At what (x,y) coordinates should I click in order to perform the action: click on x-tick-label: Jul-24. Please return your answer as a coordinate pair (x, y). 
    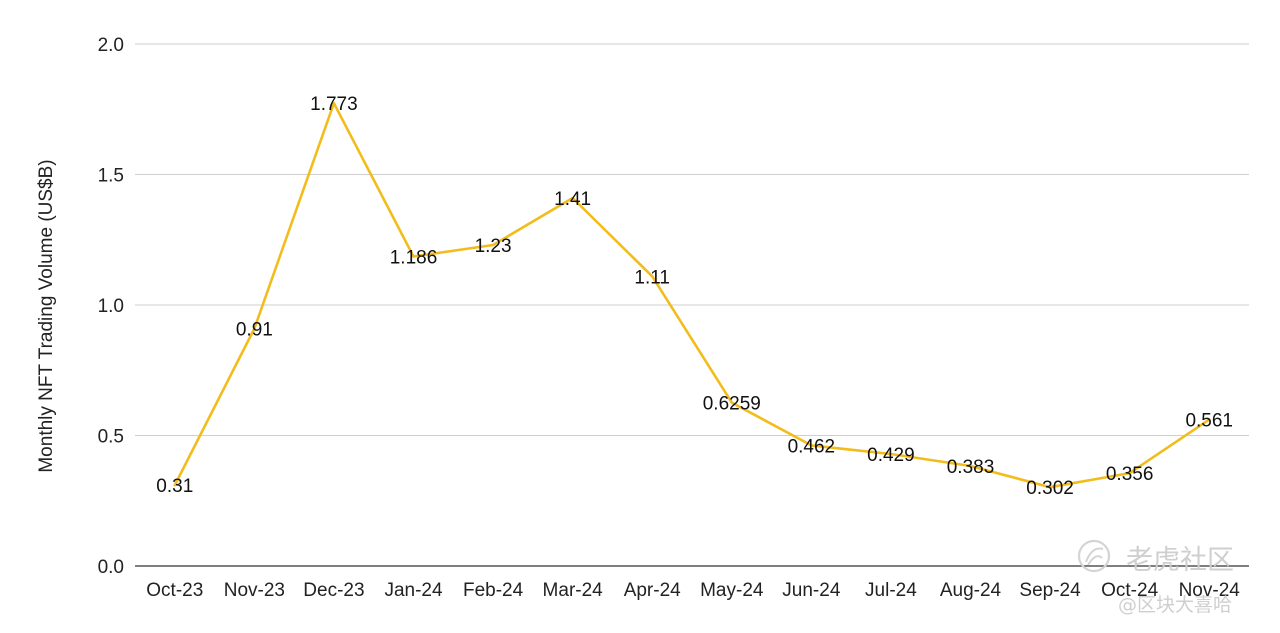
    Looking at the image, I should click on (891, 590).